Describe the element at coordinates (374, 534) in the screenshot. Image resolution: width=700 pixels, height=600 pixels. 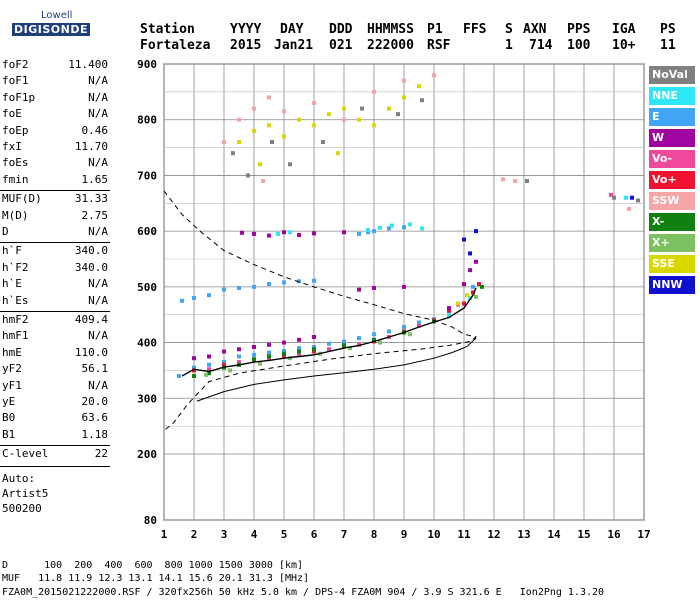
I see `x-tick-label: 8` at that location.